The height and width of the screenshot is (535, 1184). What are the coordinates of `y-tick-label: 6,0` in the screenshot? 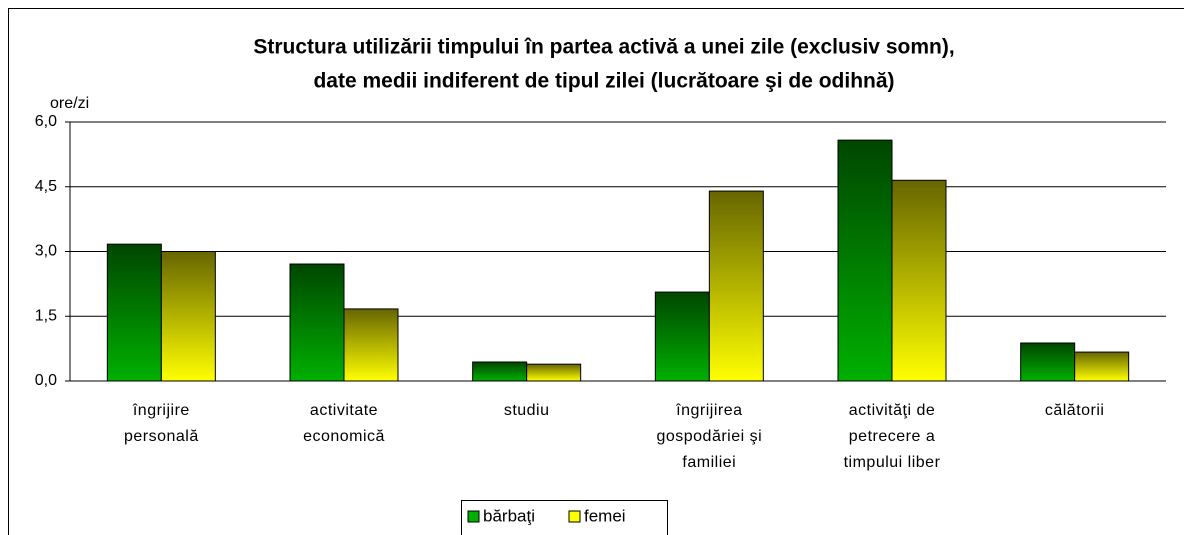 It's located at (46, 121).